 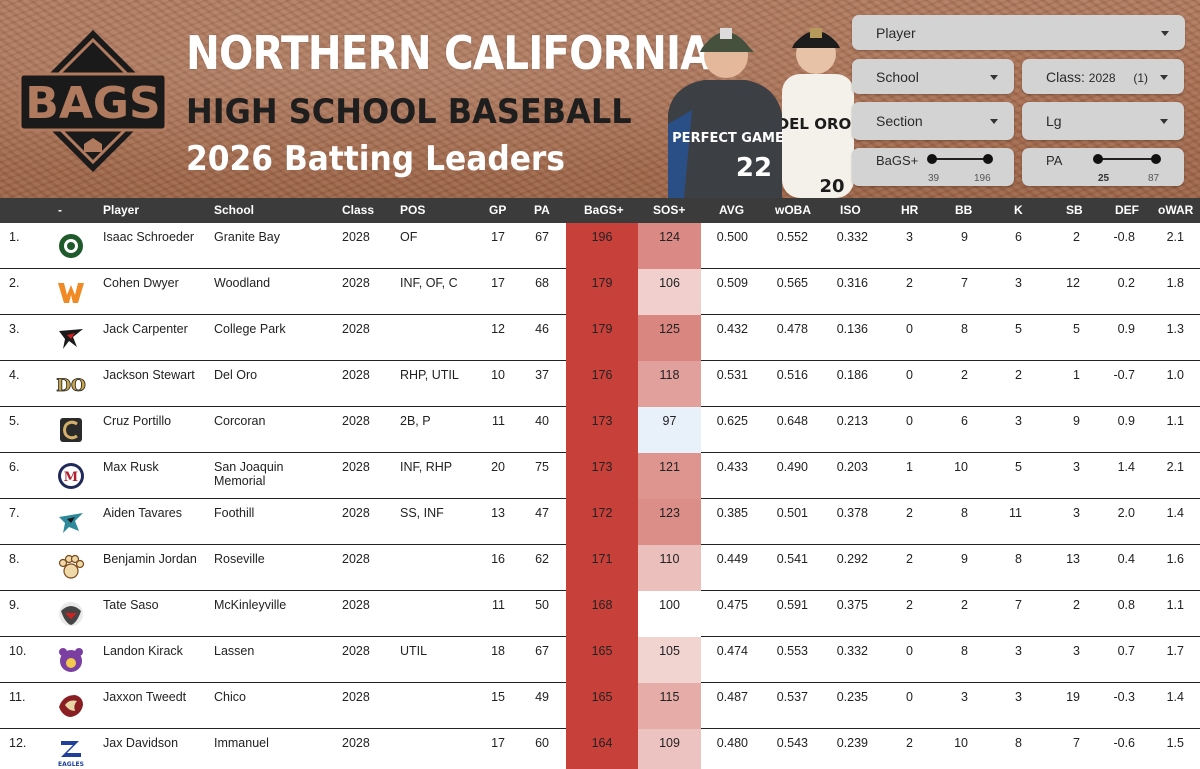 What do you see at coordinates (961, 743) in the screenshot?
I see `cell-bb: 10` at bounding box center [961, 743].